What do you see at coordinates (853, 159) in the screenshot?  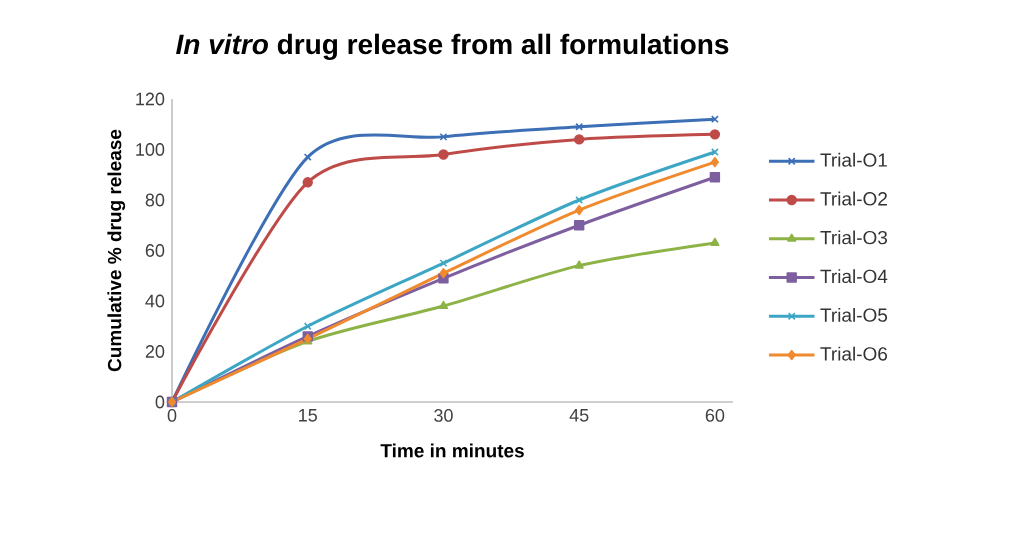 I see `legend-label: Trial-O1` at bounding box center [853, 159].